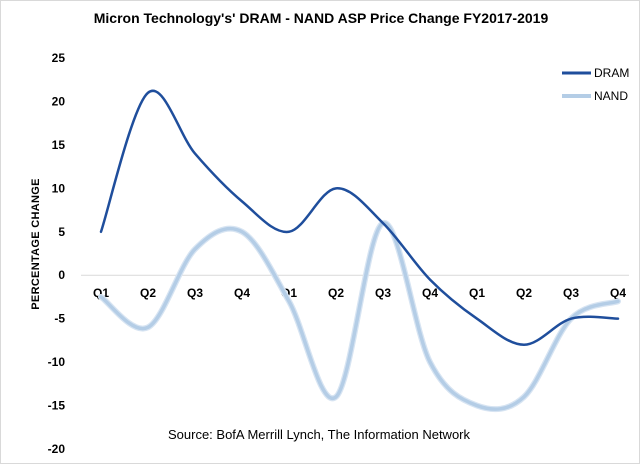 Image resolution: width=640 pixels, height=464 pixels. I want to click on x-axis-labels: Q1 Q2 Q3 Q4 Q1 Q2 Q3 Q4 Q1 Q2 Q3 Q4, so click(359, 293).